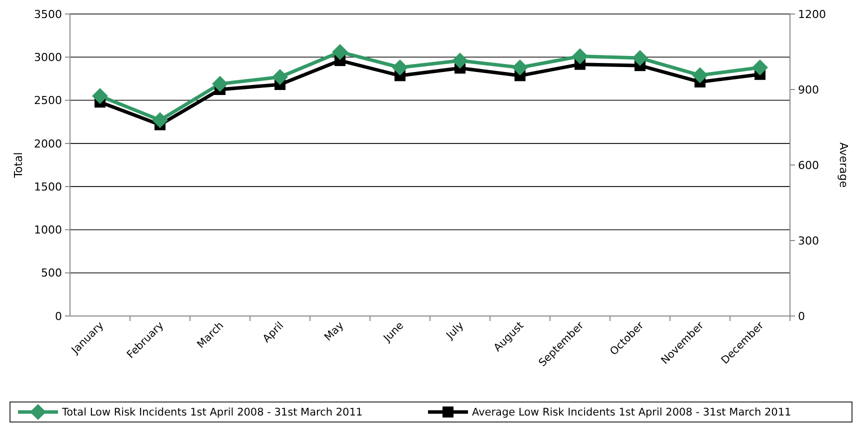 This screenshot has width=860, height=427. Describe the element at coordinates (18, 165) in the screenshot. I see `y-axis-title: Total` at that location.